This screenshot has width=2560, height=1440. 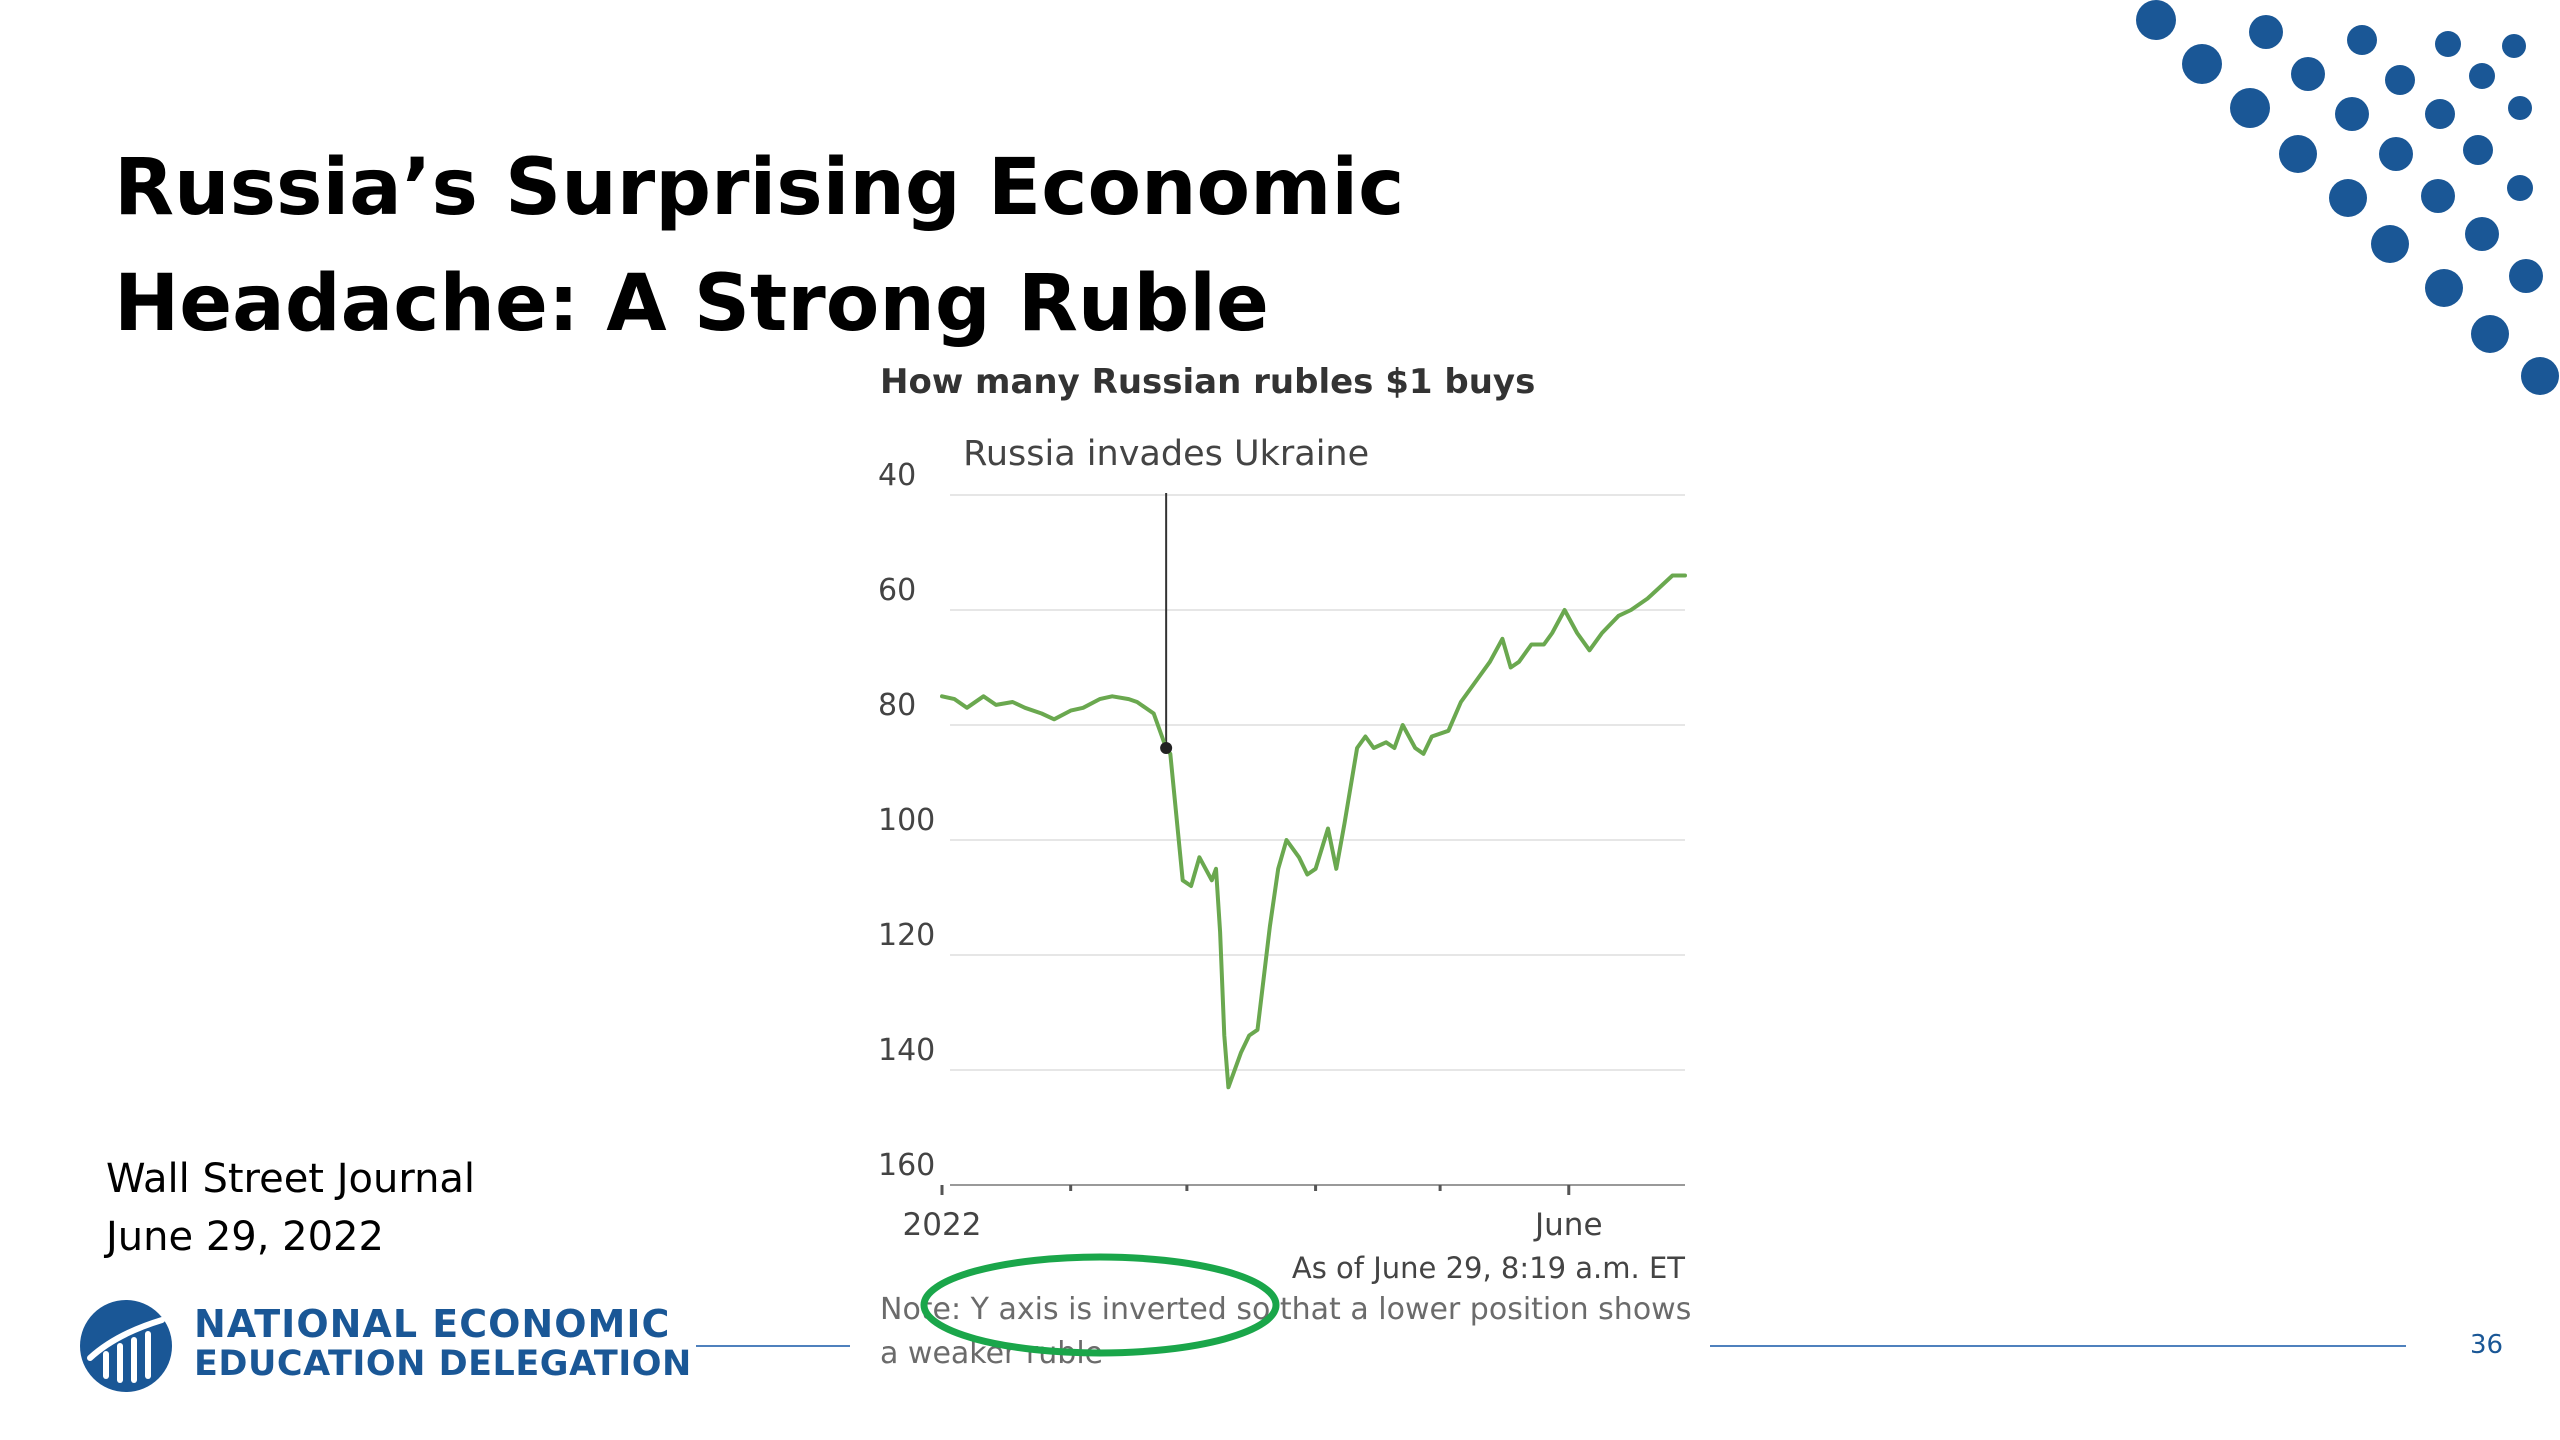 What do you see at coordinates (291, 1179) in the screenshot?
I see `source-publication: Wall Street Journal` at bounding box center [291, 1179].